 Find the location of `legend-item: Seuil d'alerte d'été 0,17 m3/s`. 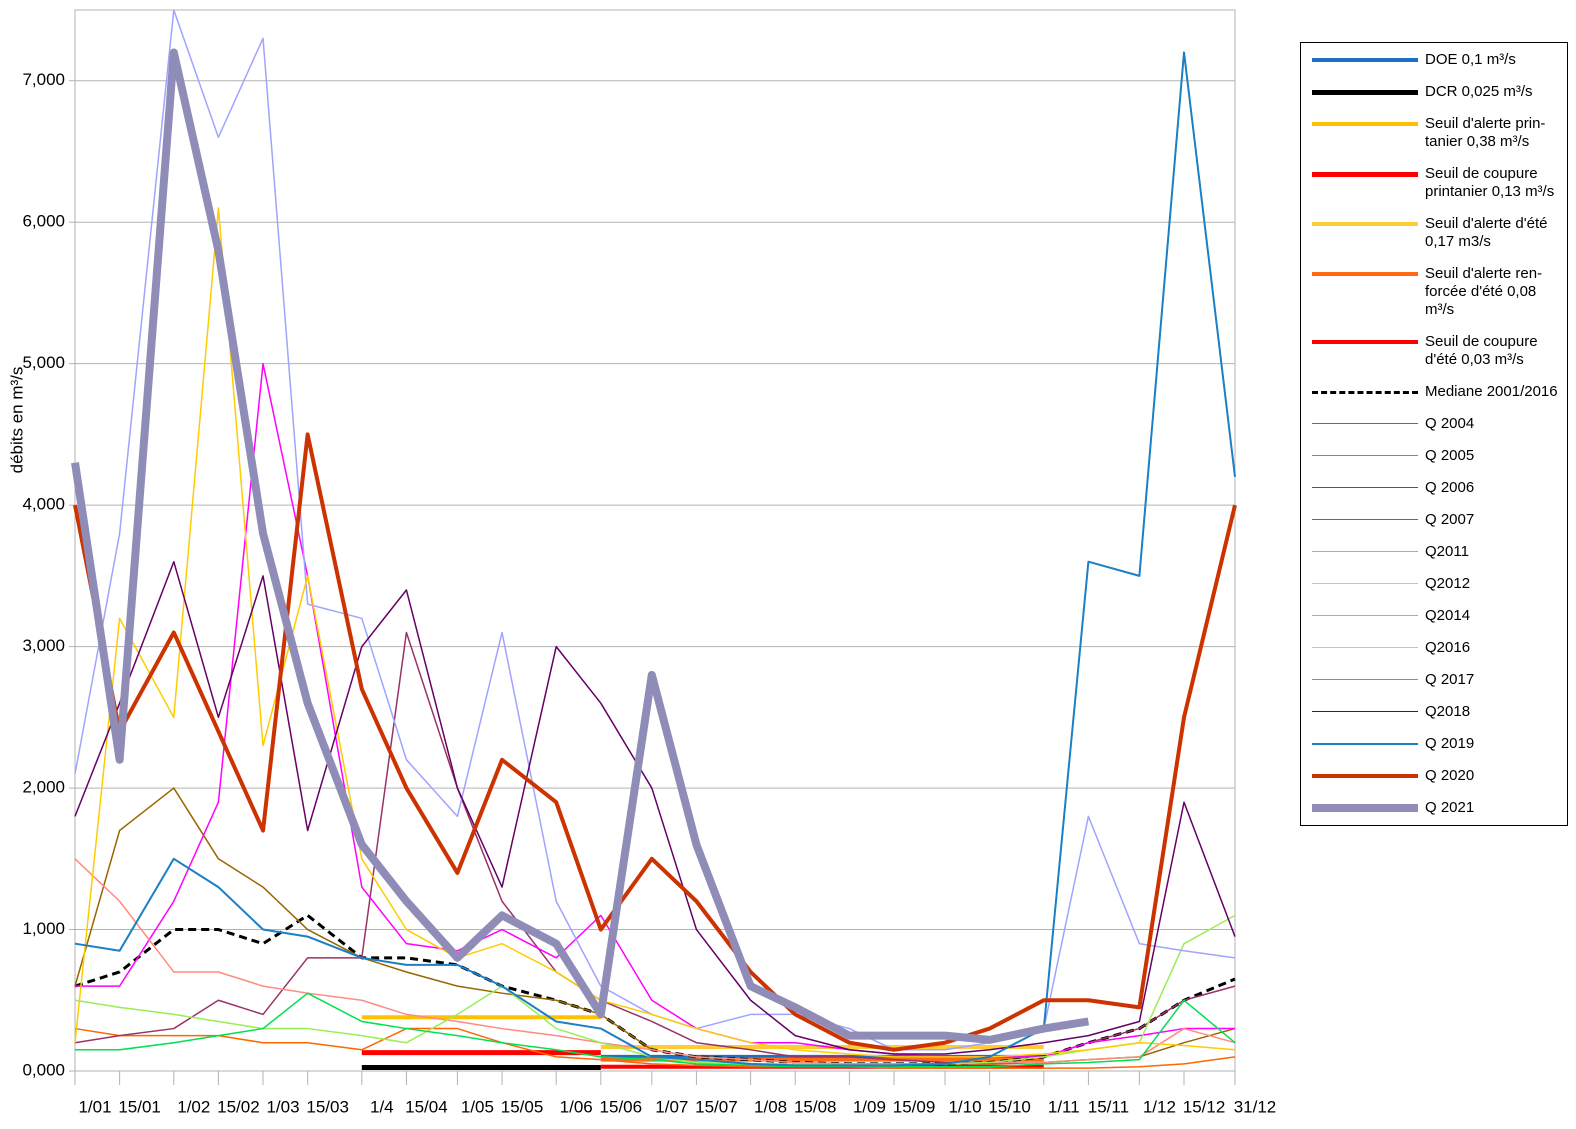

legend-item: Seuil d'alerte d'été 0,17 m3/s is located at coordinates (1439, 233).